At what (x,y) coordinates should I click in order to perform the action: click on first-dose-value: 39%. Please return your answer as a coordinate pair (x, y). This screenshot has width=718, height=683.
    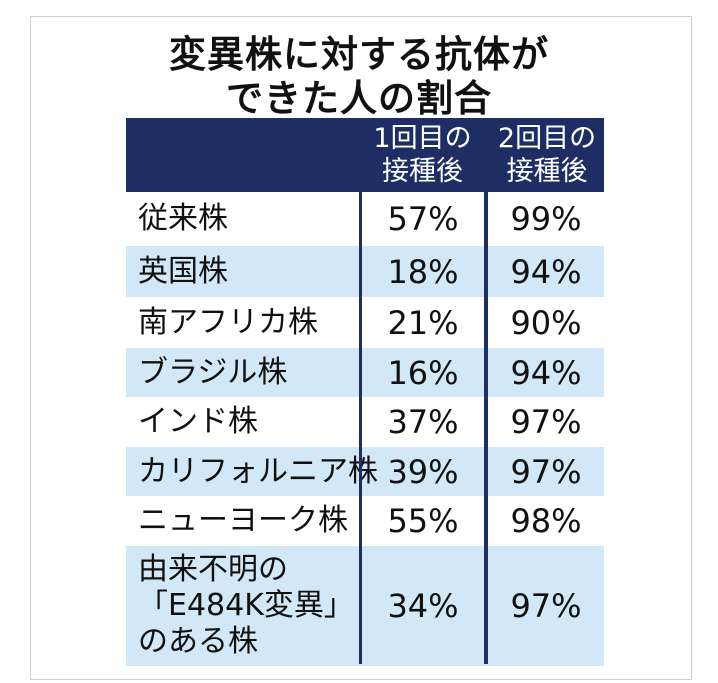
    Looking at the image, I should click on (423, 471).